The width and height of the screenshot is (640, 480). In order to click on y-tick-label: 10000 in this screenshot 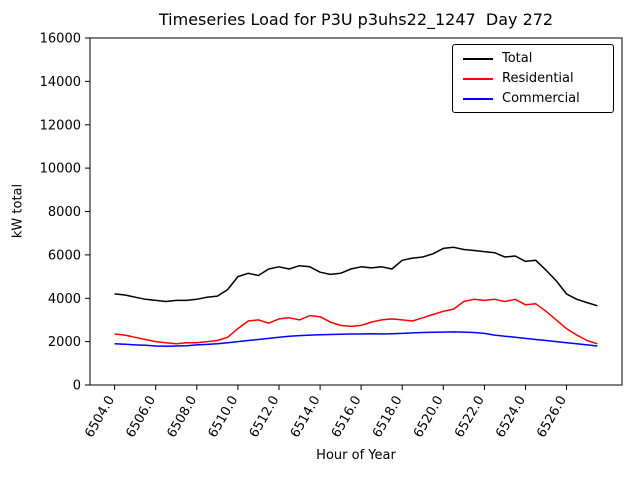, I will do `click(60, 169)`.